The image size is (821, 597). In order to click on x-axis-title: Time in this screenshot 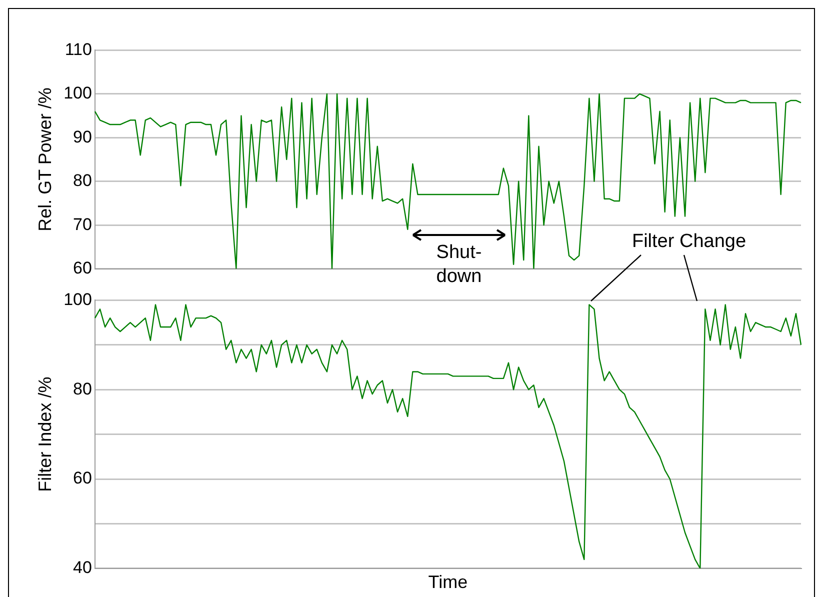, I will do `click(448, 582)`.